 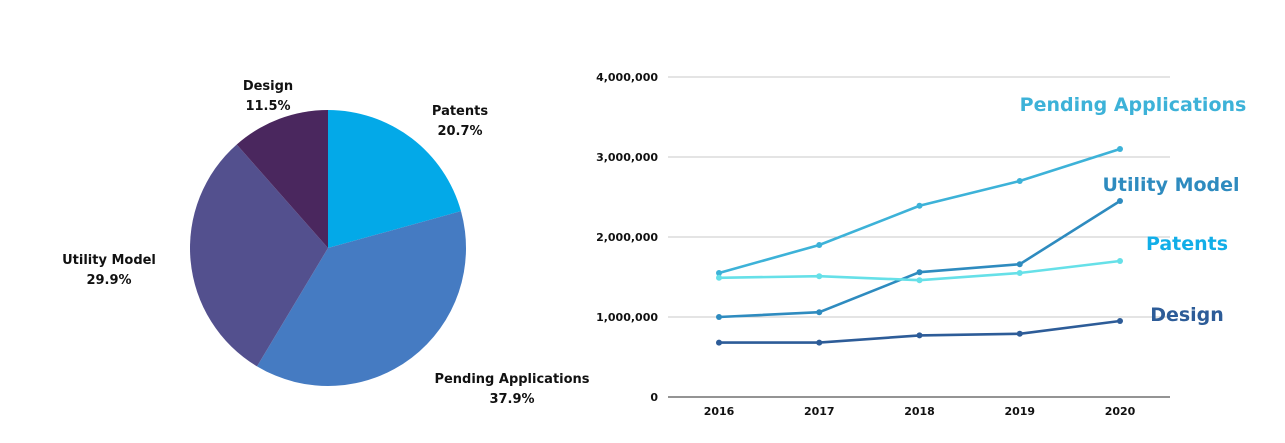 What do you see at coordinates (511, 399) in the screenshot?
I see `pie-value-label: 37.9%` at bounding box center [511, 399].